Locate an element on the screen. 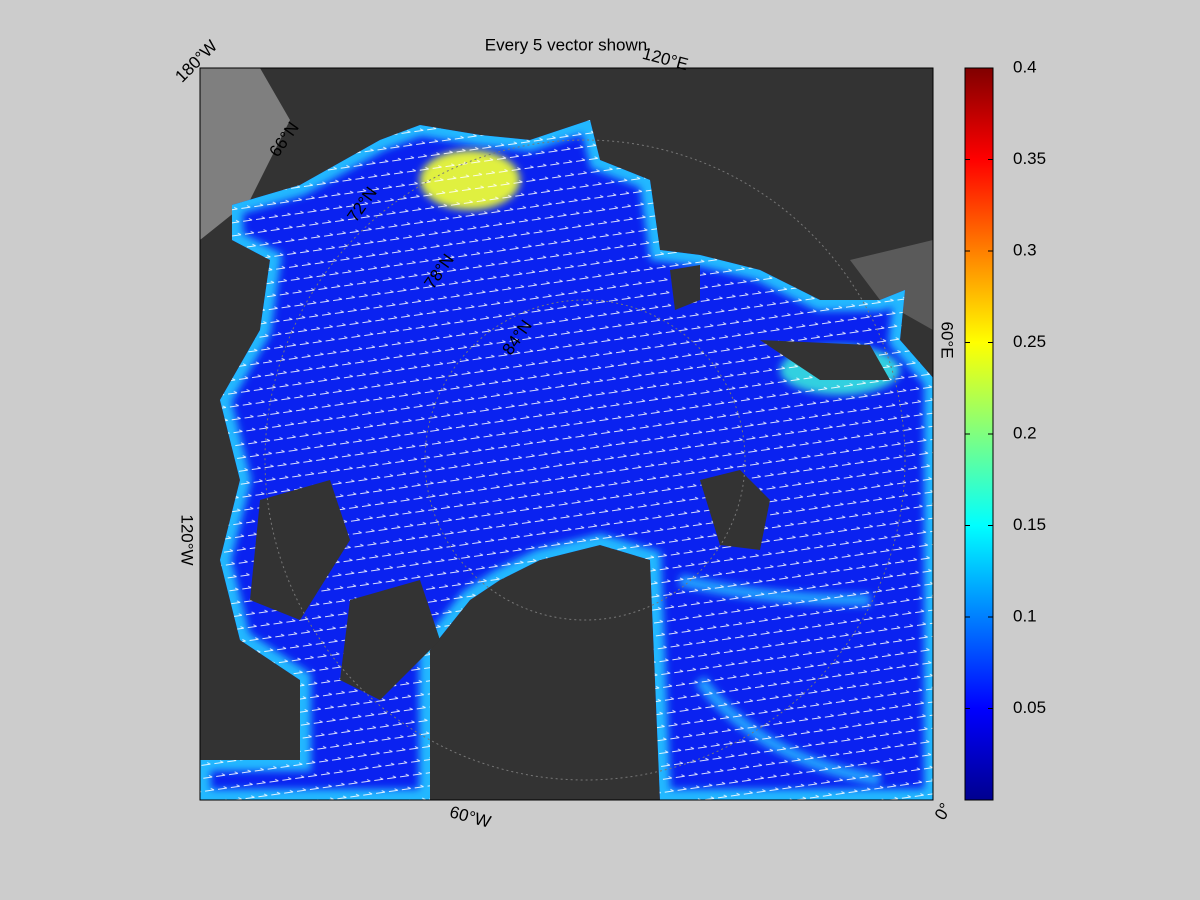  colorbar-tick-label: 0.15 is located at coordinates (1029, 524).